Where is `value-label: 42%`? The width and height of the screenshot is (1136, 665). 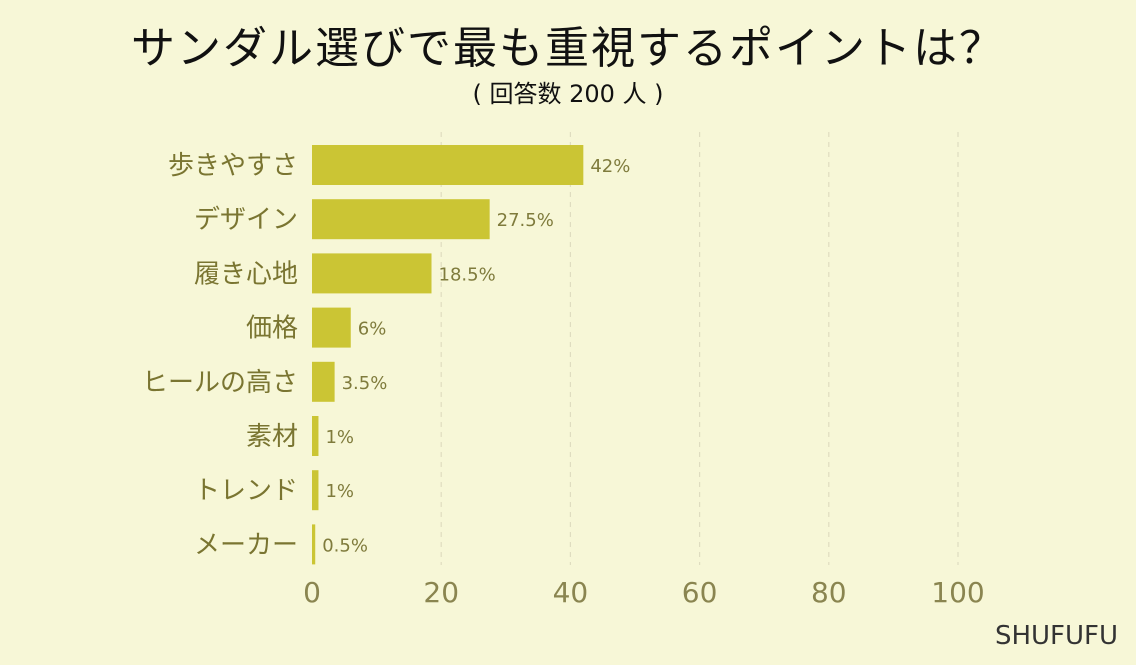
value-label: 42% is located at coordinates (610, 166).